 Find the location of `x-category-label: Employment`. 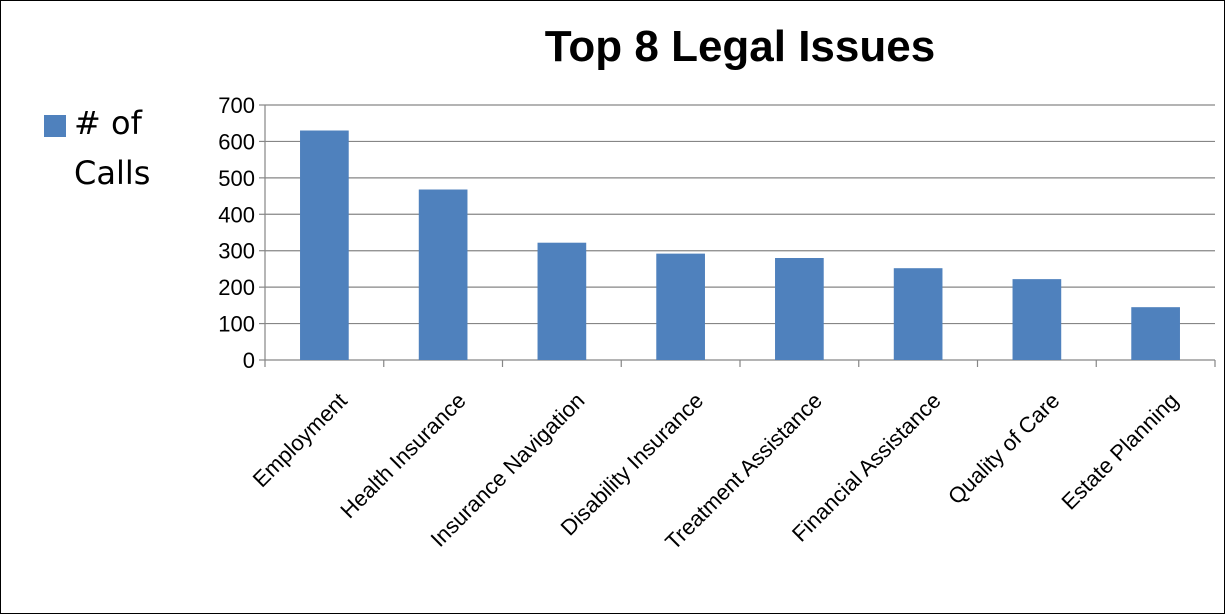

x-category-label: Employment is located at coordinates (300, 440).